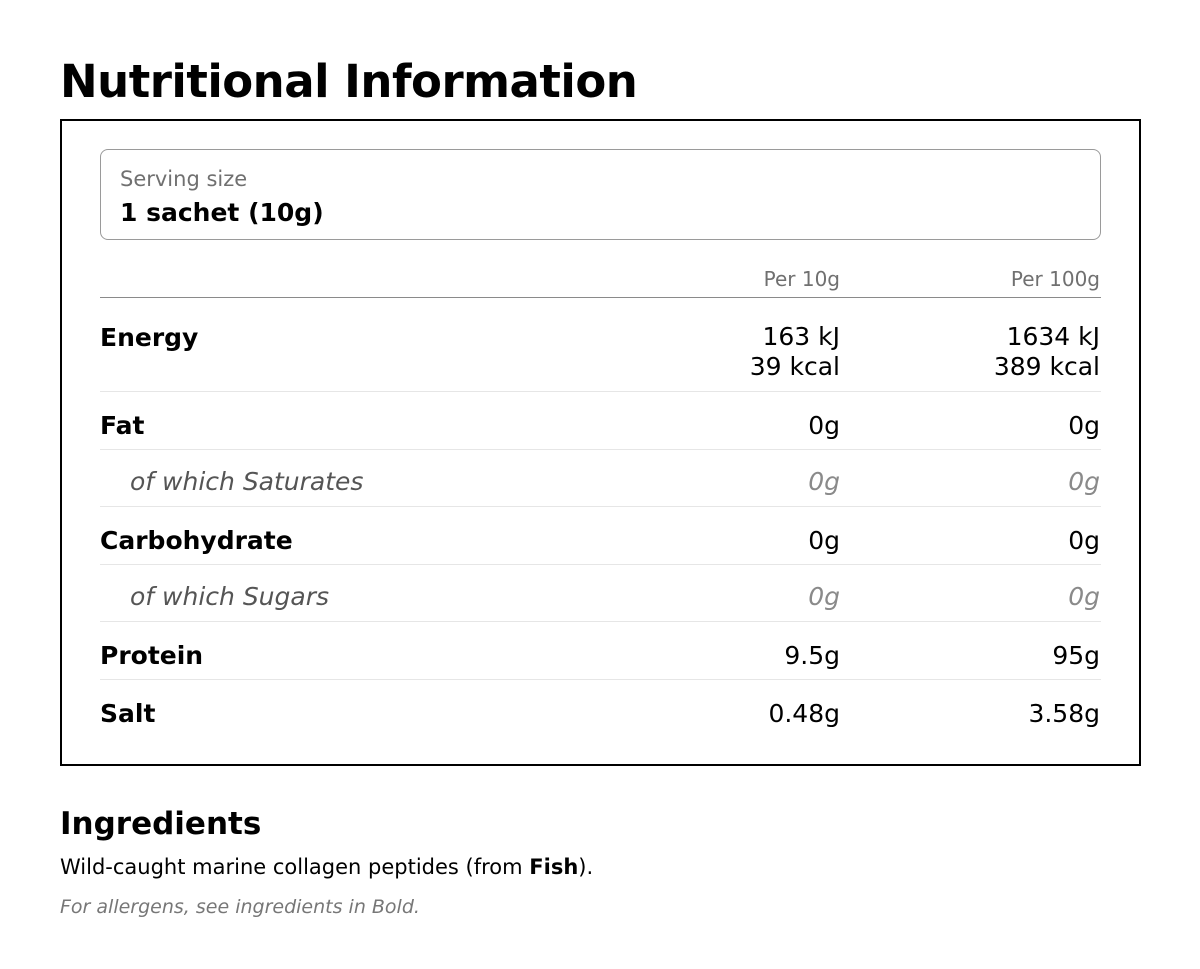 Image resolution: width=1200 pixels, height=969 pixels. What do you see at coordinates (222, 212) in the screenshot?
I see `serving-size-value: 1 sachet (10g)` at bounding box center [222, 212].